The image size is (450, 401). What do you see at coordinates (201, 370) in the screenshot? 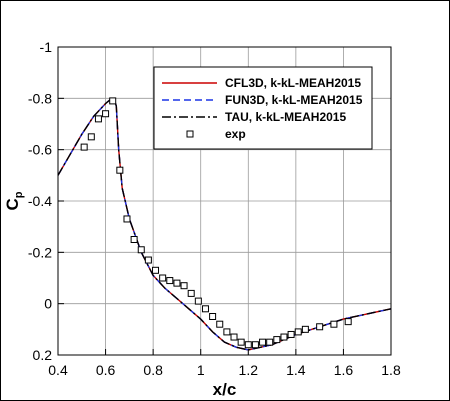
I see `x-tick-label: 1` at bounding box center [201, 370].